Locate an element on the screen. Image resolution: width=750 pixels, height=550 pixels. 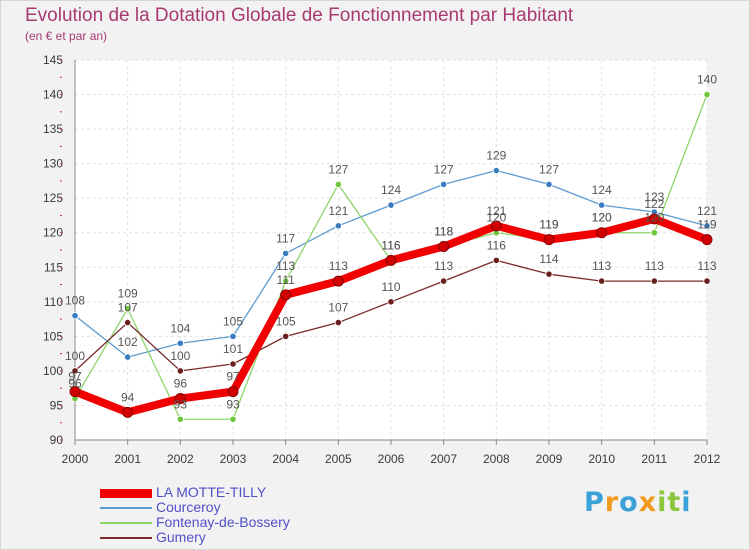
logo-letter: t is located at coordinates (674, 502).